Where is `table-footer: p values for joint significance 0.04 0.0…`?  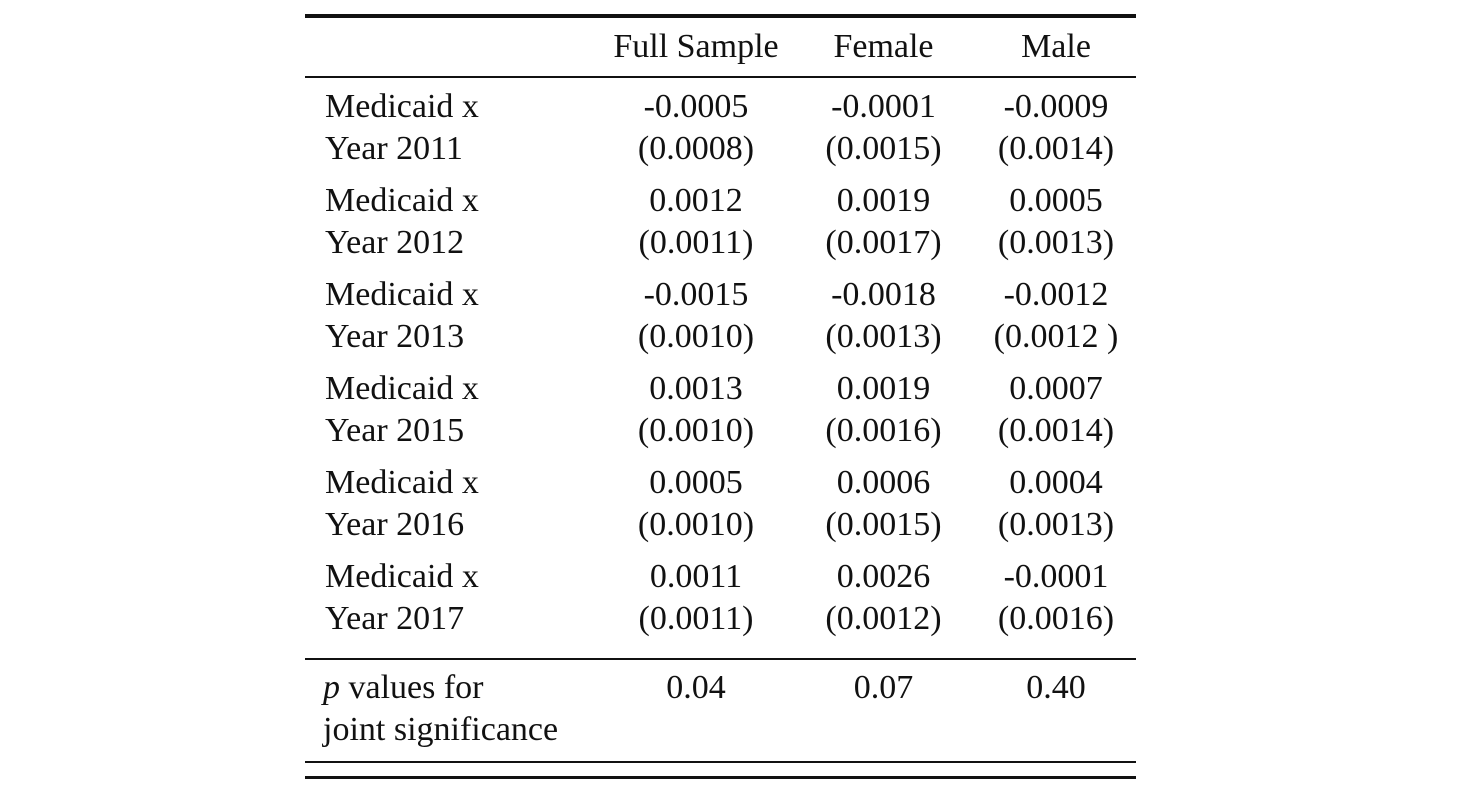 table-footer: p values for joint significance 0.04 0.0… is located at coordinates (720, 710).